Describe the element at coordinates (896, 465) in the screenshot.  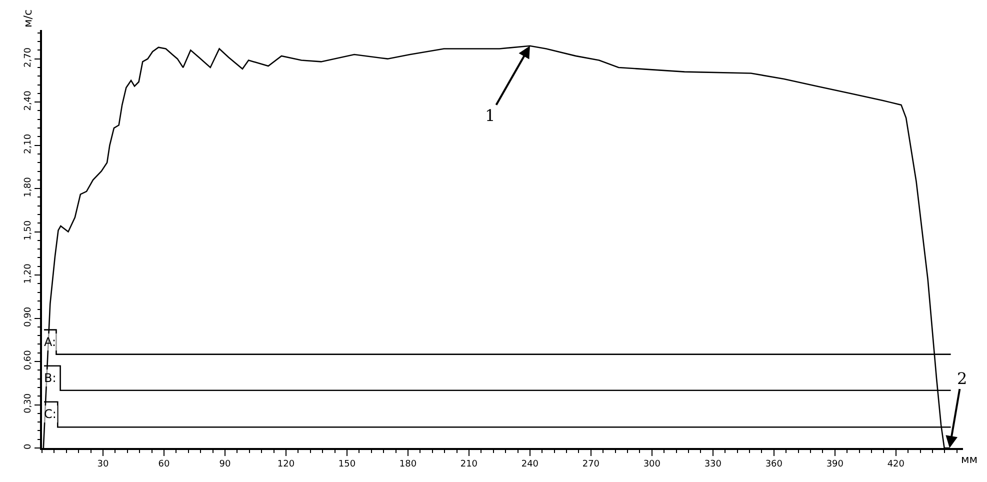
I see `x-tick-label: 420` at that location.